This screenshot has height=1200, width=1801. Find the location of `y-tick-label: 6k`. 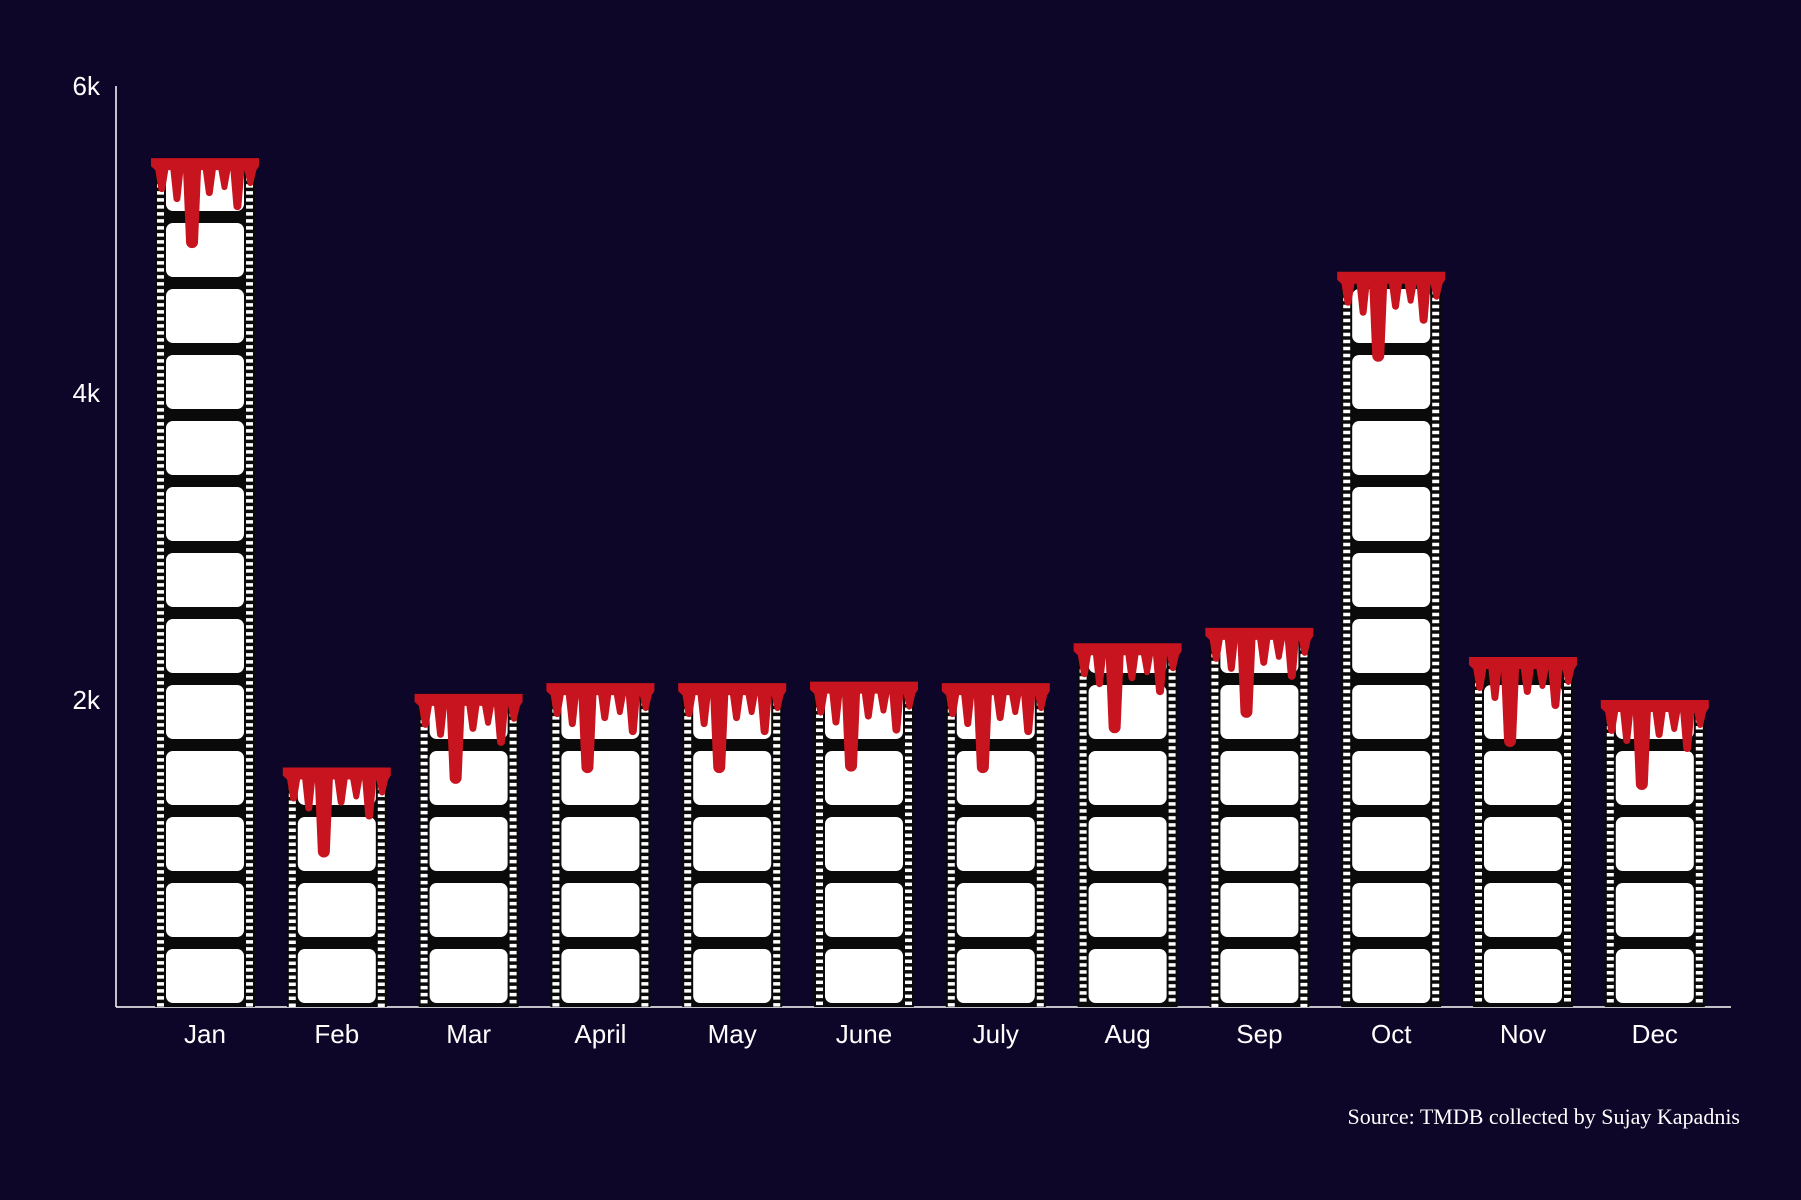

y-tick-label: 6k is located at coordinates (87, 86).